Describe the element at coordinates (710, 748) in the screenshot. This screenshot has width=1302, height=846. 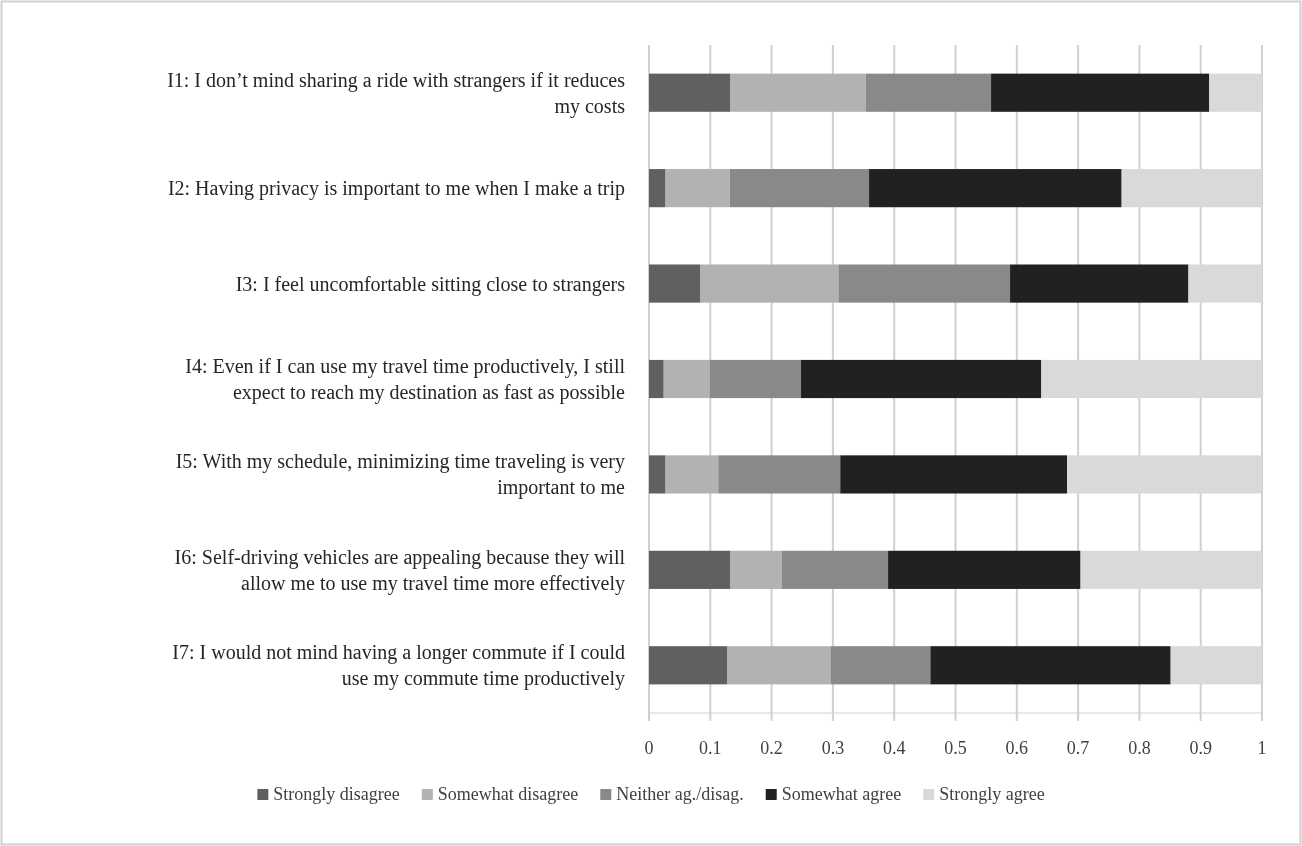
I see `x-tick-label: 0.1` at that location.